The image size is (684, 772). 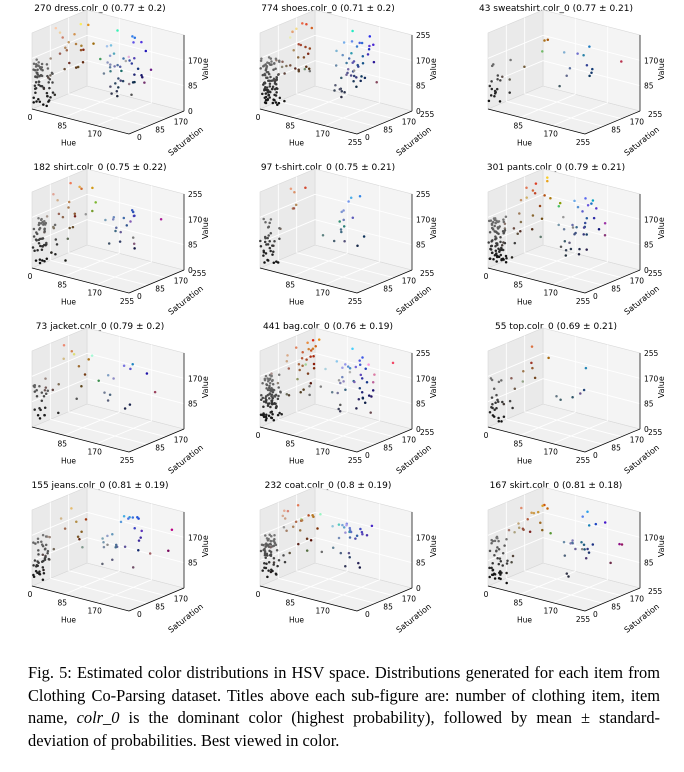 I want to click on x-tick-label: 170, so click(x=95, y=293).